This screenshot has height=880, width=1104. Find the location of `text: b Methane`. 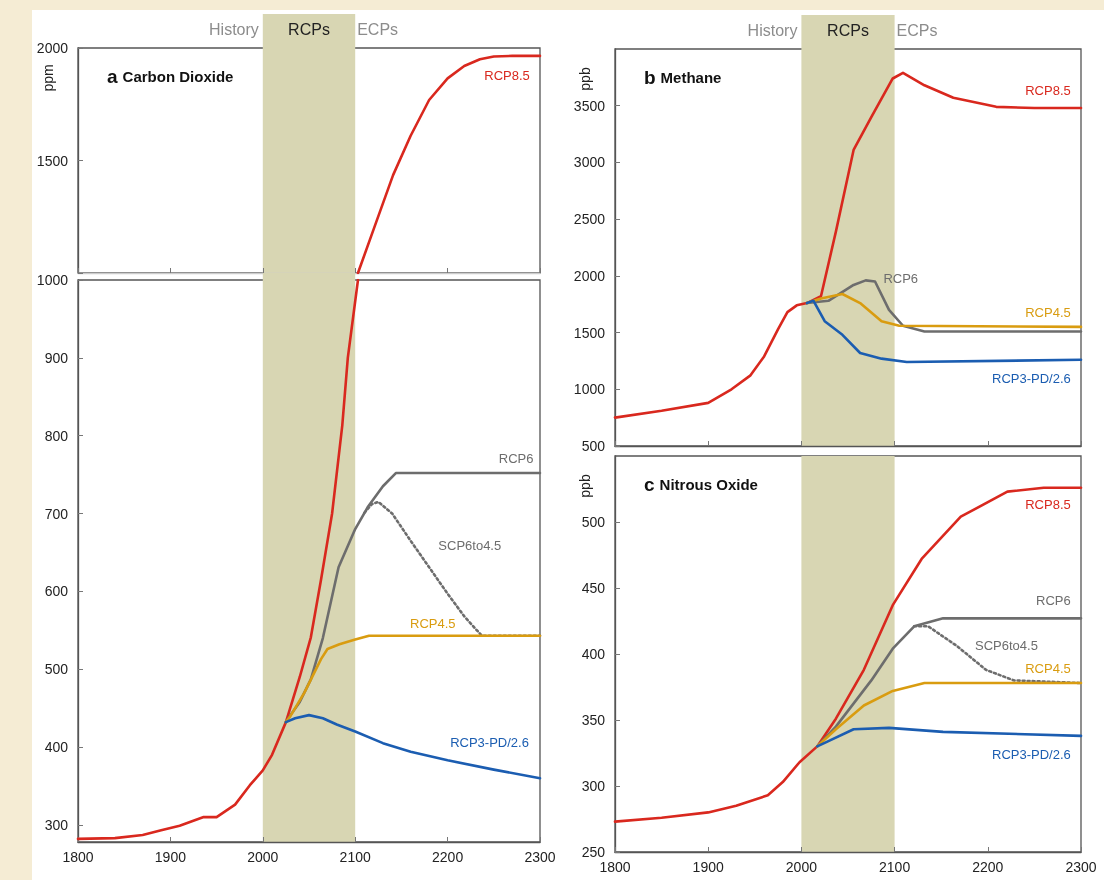

text: b Methane is located at coordinates (683, 77).